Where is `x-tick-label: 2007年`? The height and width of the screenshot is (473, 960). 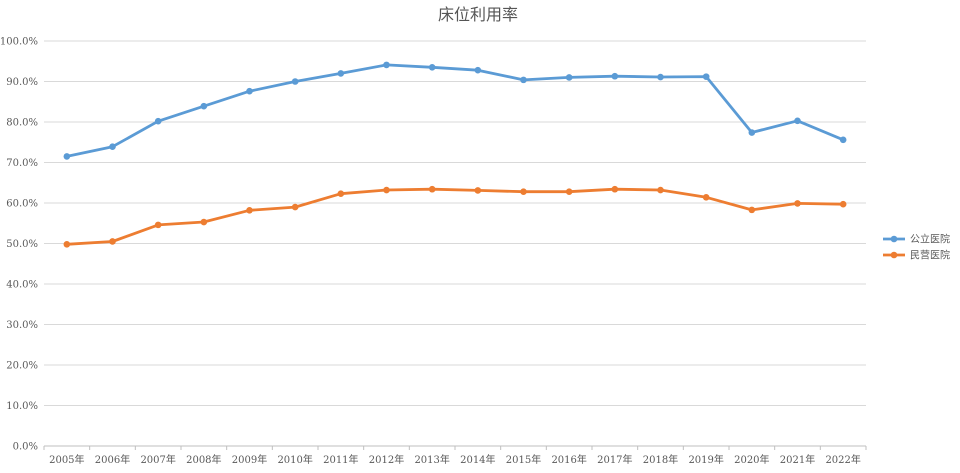
x-tick-label: 2007年 is located at coordinates (157, 459).